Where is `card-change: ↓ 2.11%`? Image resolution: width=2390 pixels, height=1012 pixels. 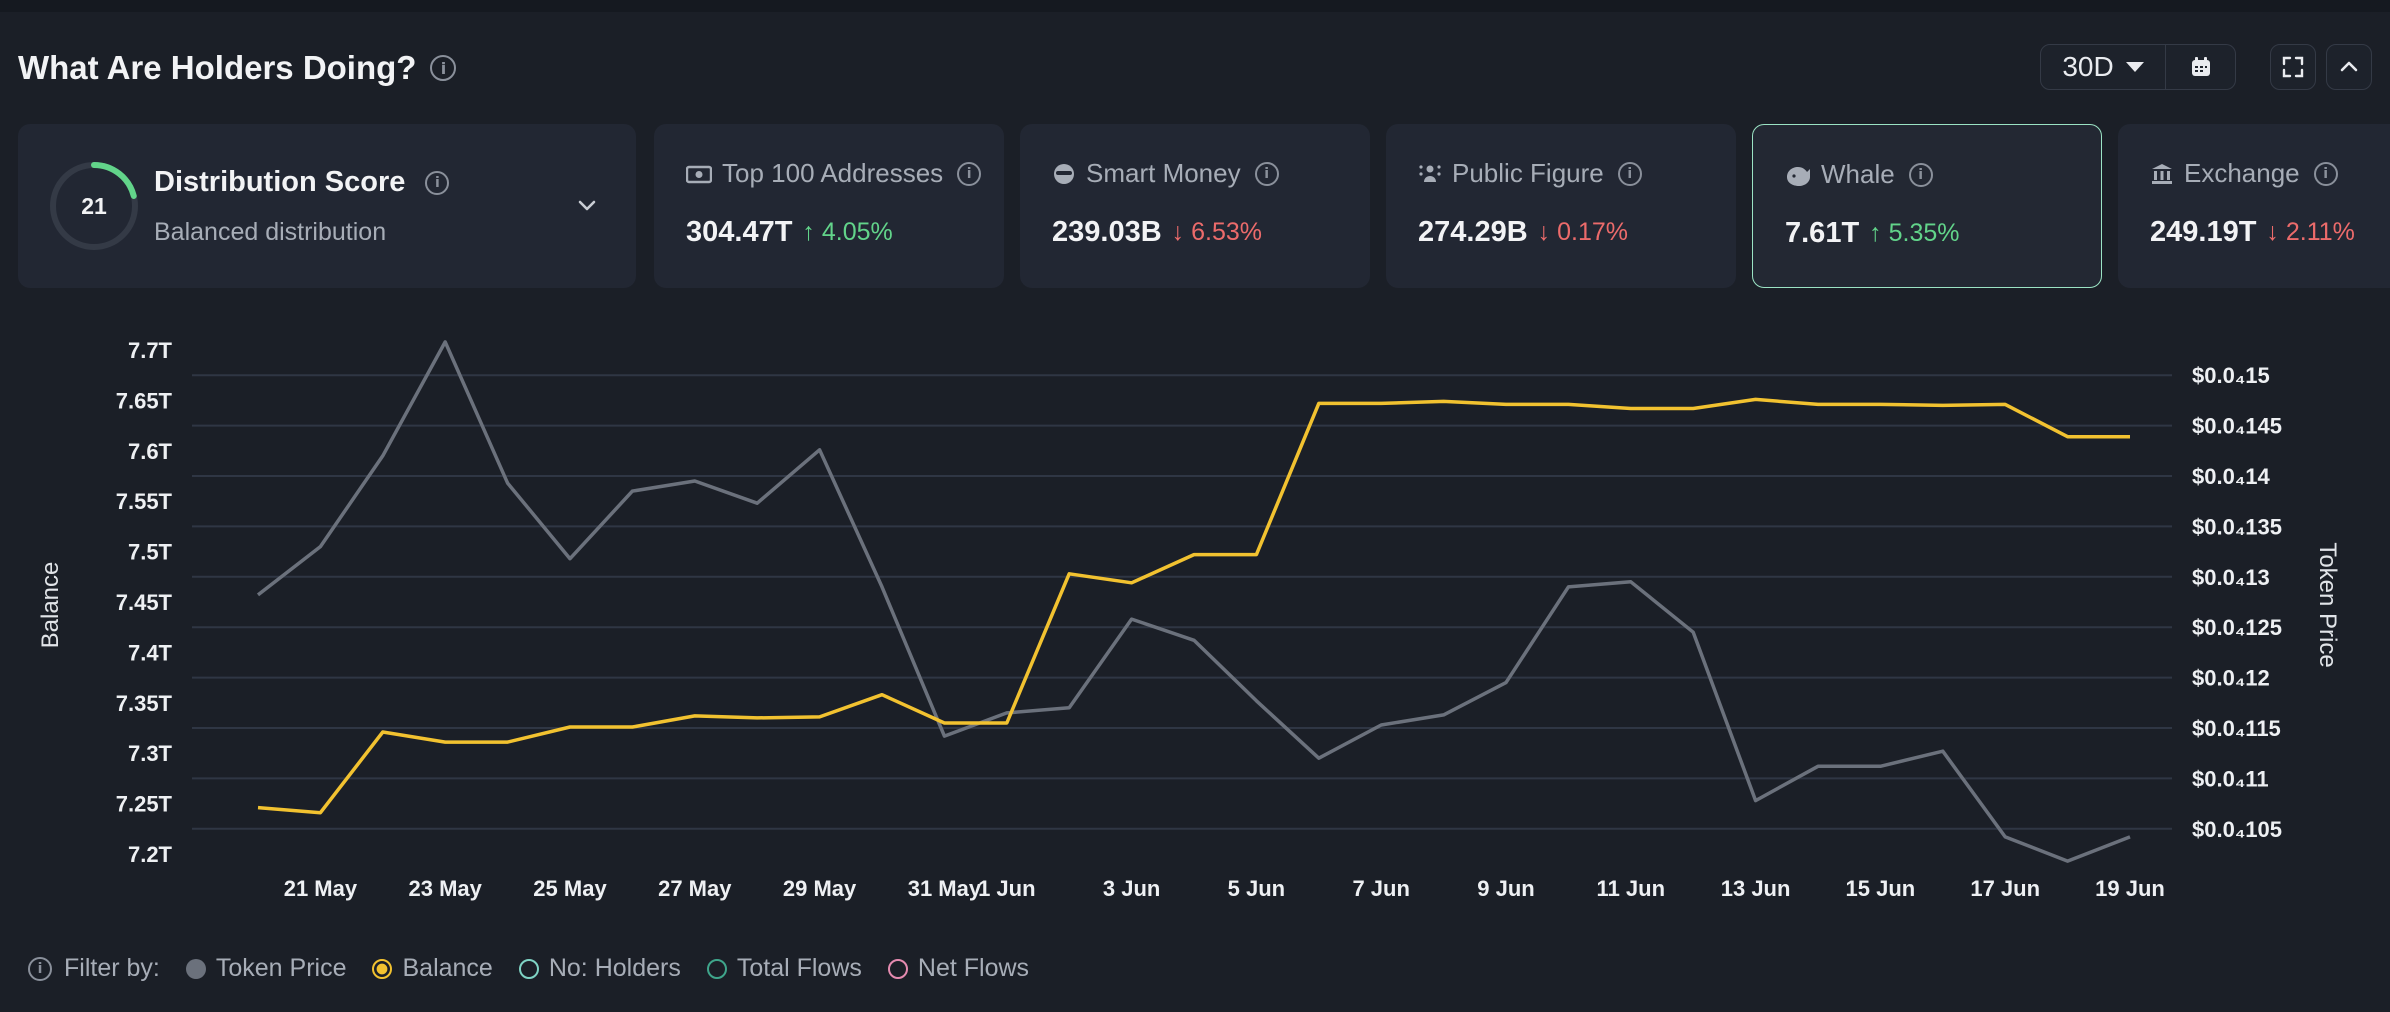 card-change: ↓ 2.11% is located at coordinates (2310, 232).